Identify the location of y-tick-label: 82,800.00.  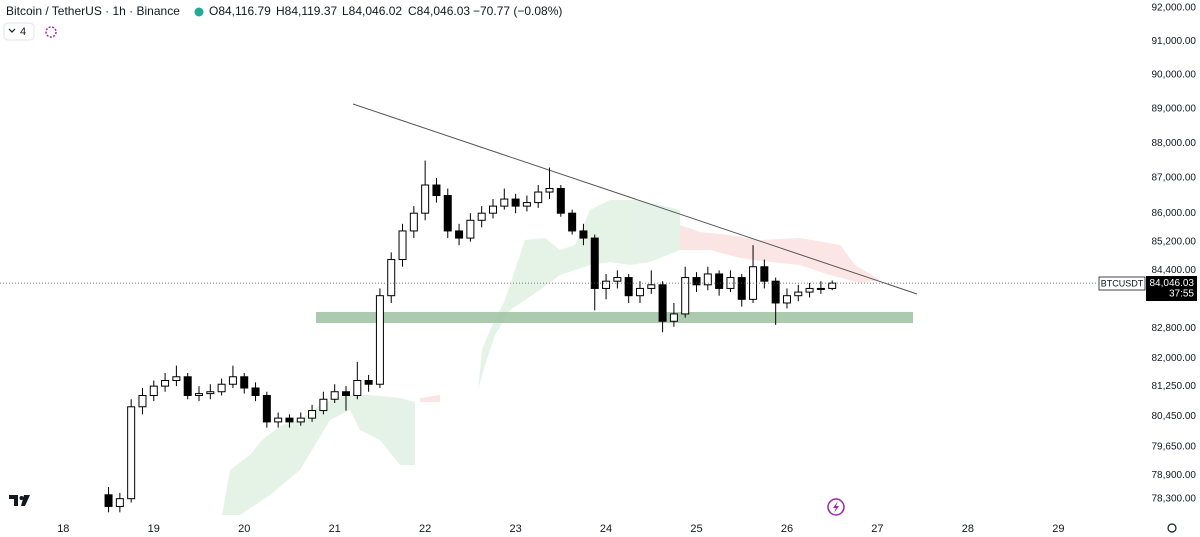
(1174, 328).